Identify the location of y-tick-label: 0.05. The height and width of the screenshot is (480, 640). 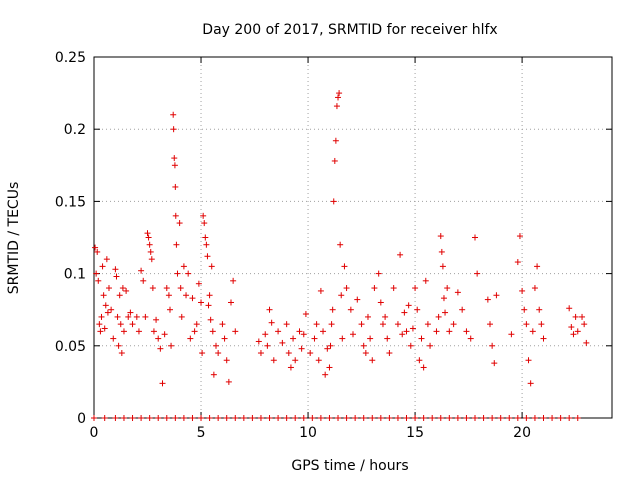
(70, 347).